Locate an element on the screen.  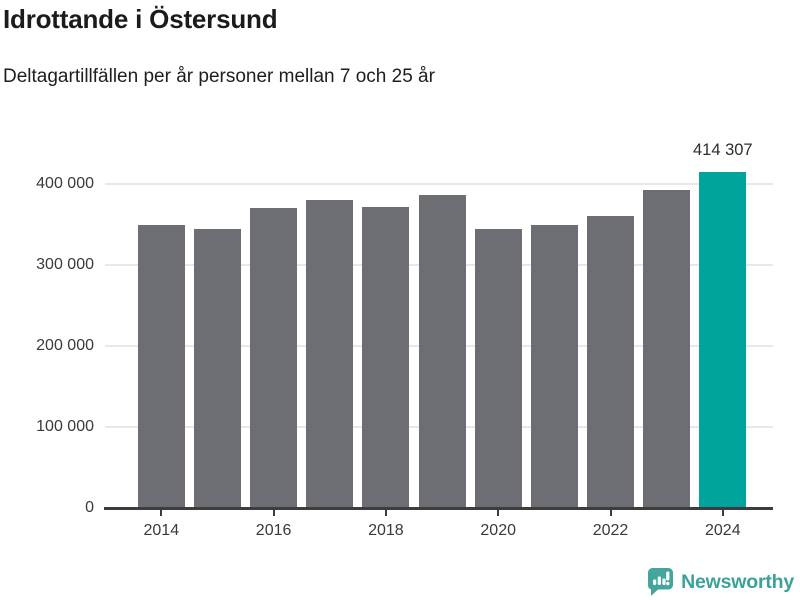
x-tick-label: 2014 is located at coordinates (161, 530).